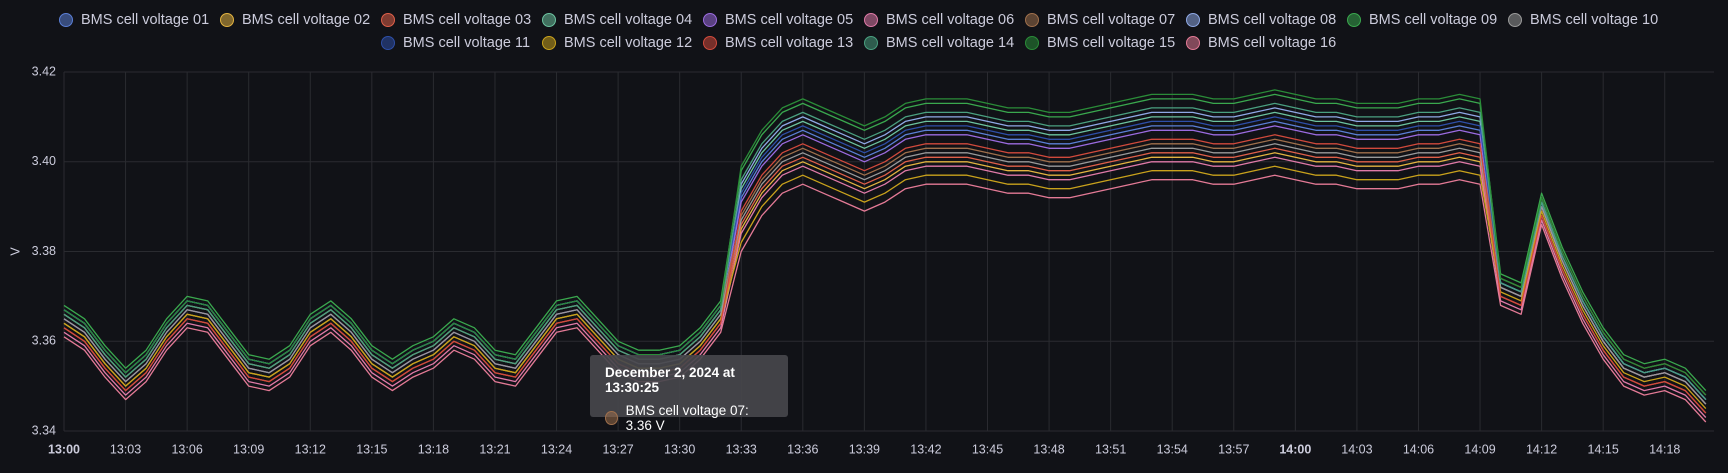 The width and height of the screenshot is (1728, 473). Describe the element at coordinates (1603, 449) in the screenshot. I see `x-tick-label: 14:15` at that location.